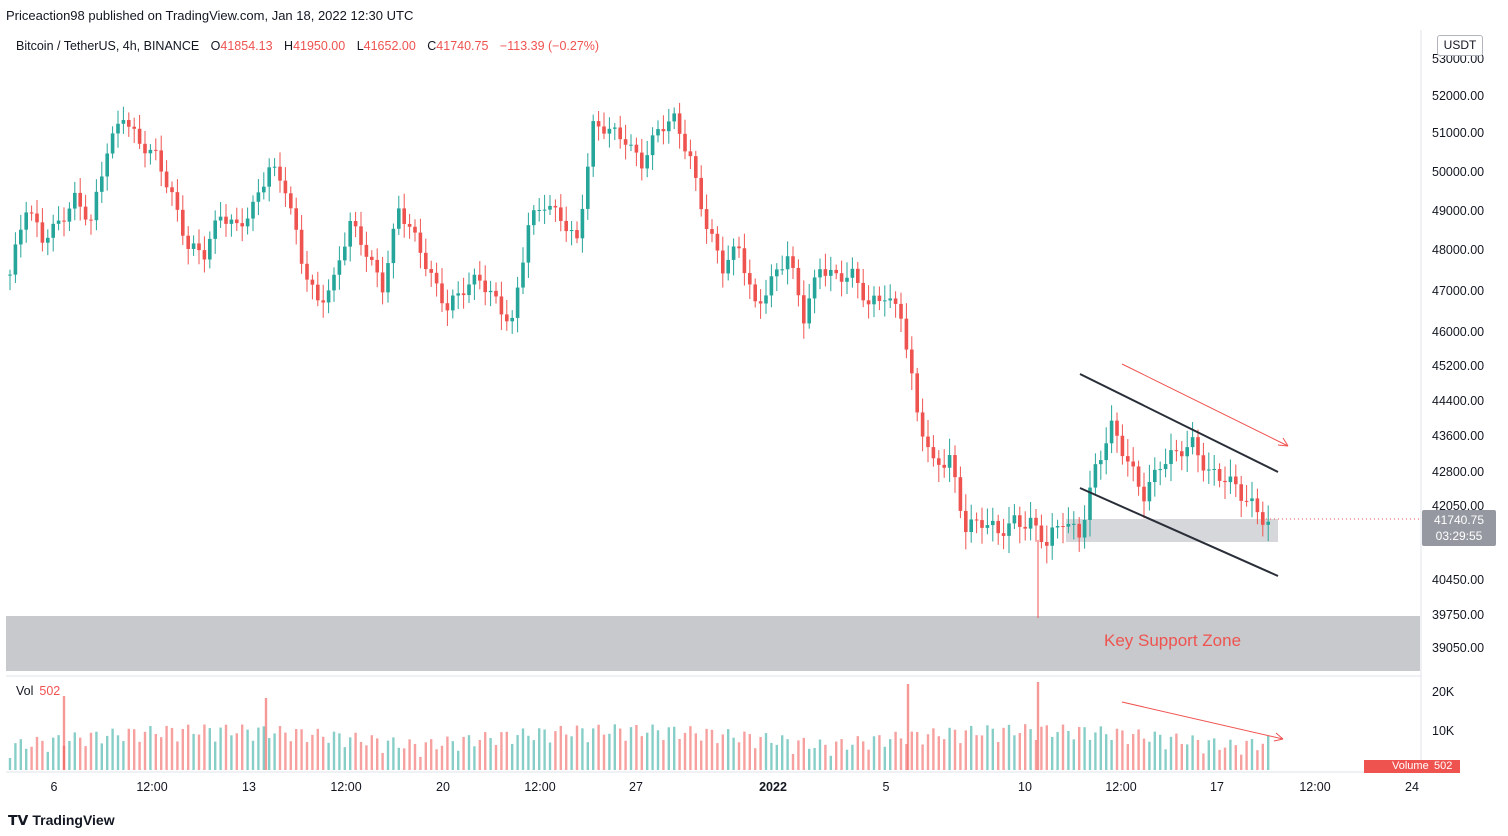  Describe the element at coordinates (61, 820) in the screenshot. I see `tradingview-footer: 𝗧𝗩 TradingView` at that location.